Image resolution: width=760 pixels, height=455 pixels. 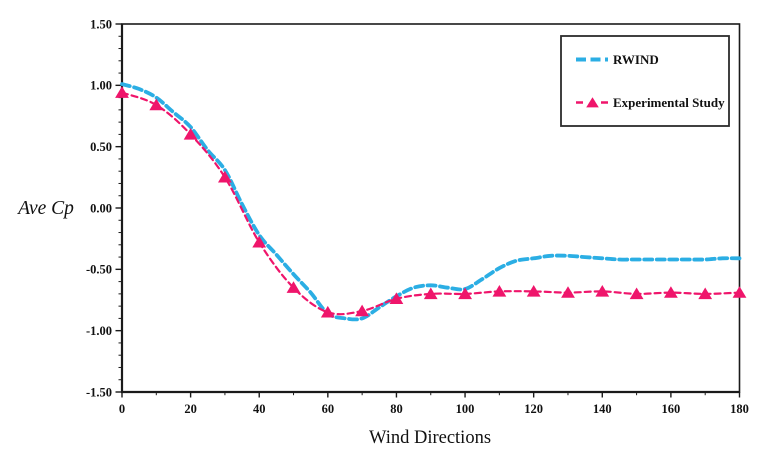 What do you see at coordinates (465, 409) in the screenshot?
I see `x-tick-label: 100` at bounding box center [465, 409].